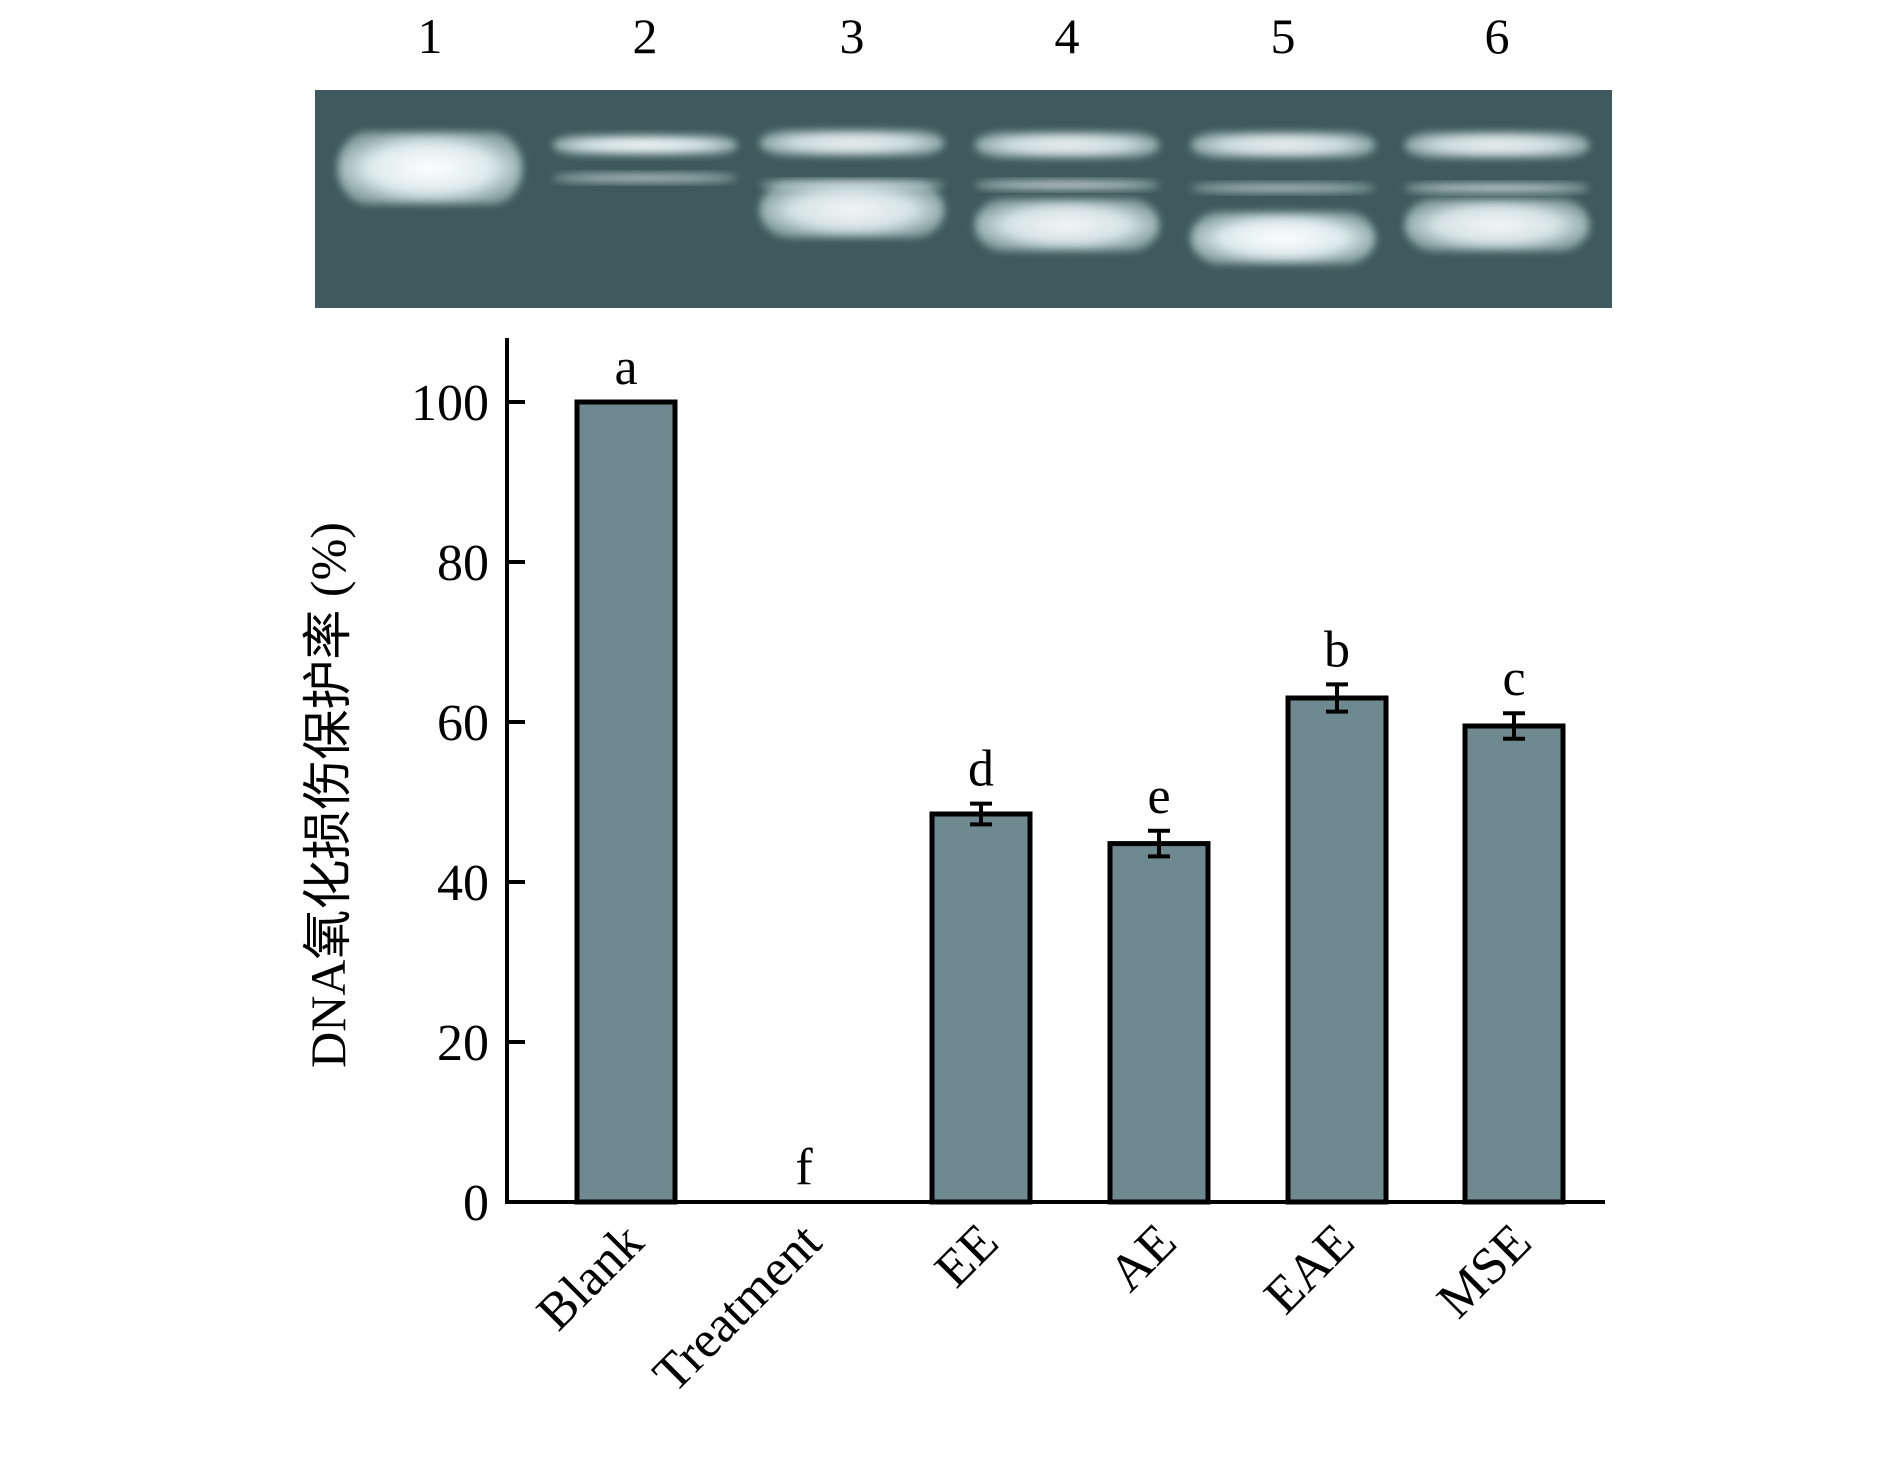 The height and width of the screenshot is (1461, 1890). Describe the element at coordinates (852, 36) in the screenshot. I see `gel-lane-label: 3` at that location.